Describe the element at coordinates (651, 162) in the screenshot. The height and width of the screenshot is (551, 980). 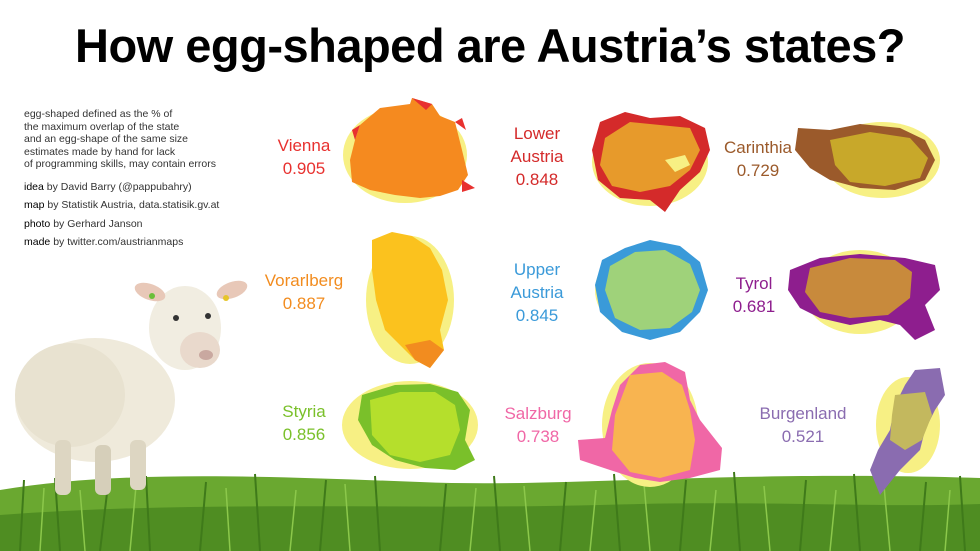
I see `lower-austria-shape` at that location.